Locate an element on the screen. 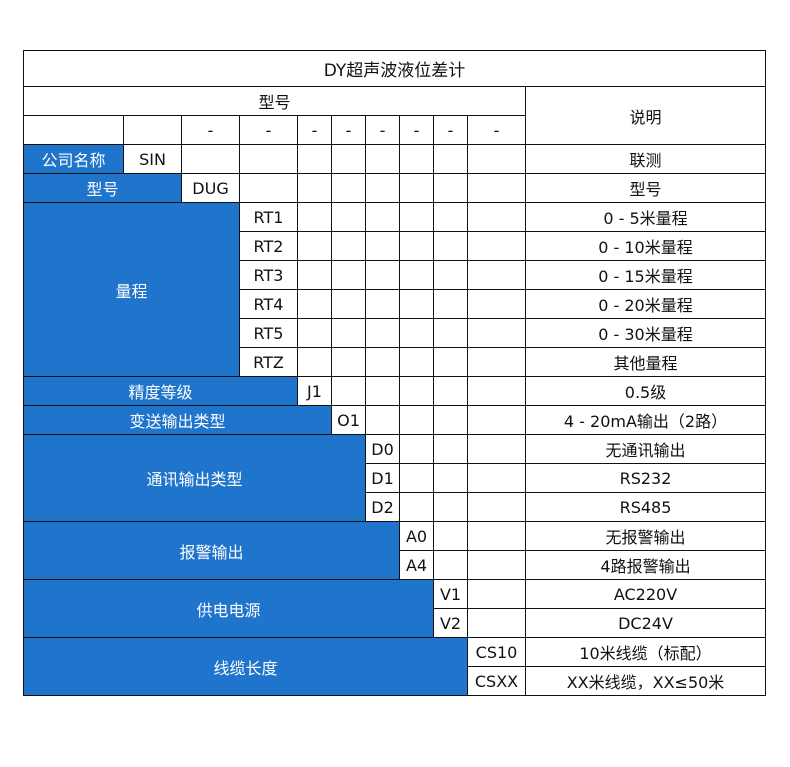 The width and height of the screenshot is (790, 767). option-description: AC220V is located at coordinates (645, 594).